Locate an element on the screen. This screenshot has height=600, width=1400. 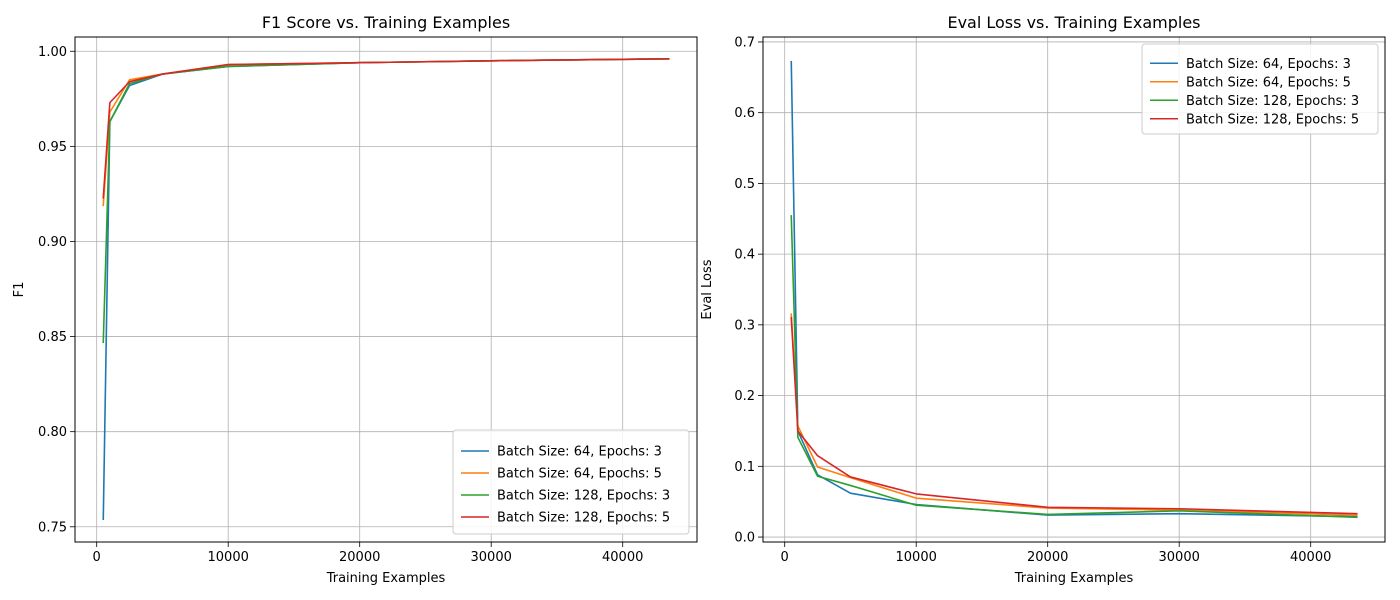
eval-loss-y-tick-label: 0.3 is located at coordinates (744, 325).